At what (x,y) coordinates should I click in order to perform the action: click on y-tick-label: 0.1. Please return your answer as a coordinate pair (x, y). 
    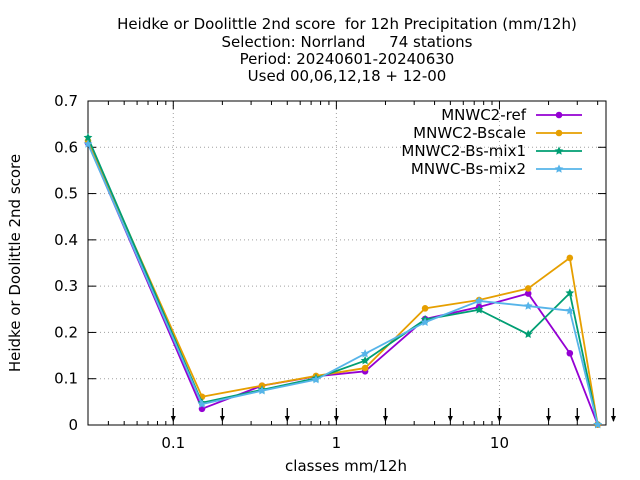
    Looking at the image, I should click on (66, 379).